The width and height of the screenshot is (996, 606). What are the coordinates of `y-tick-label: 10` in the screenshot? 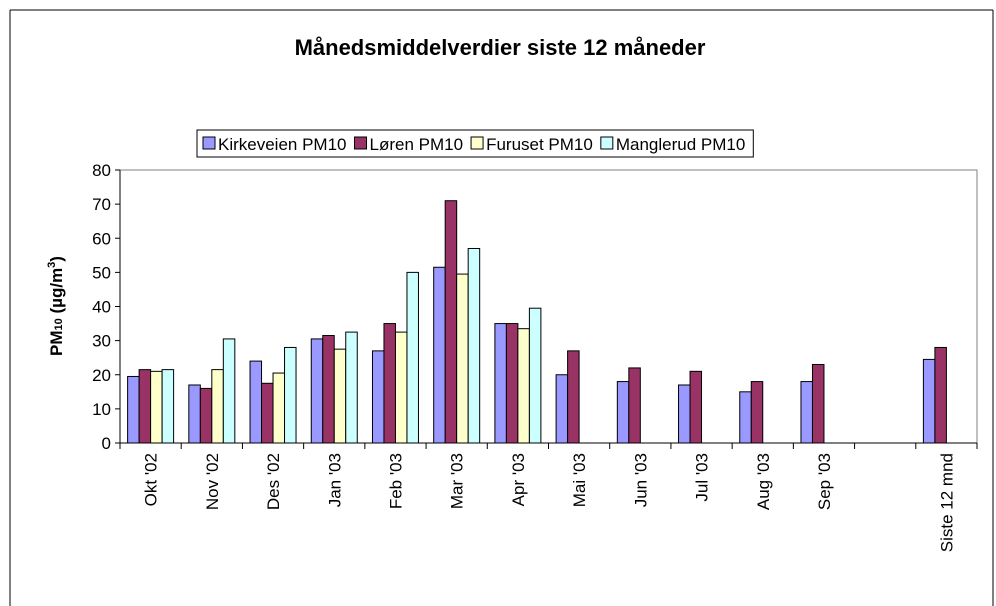 It's located at (101, 409).